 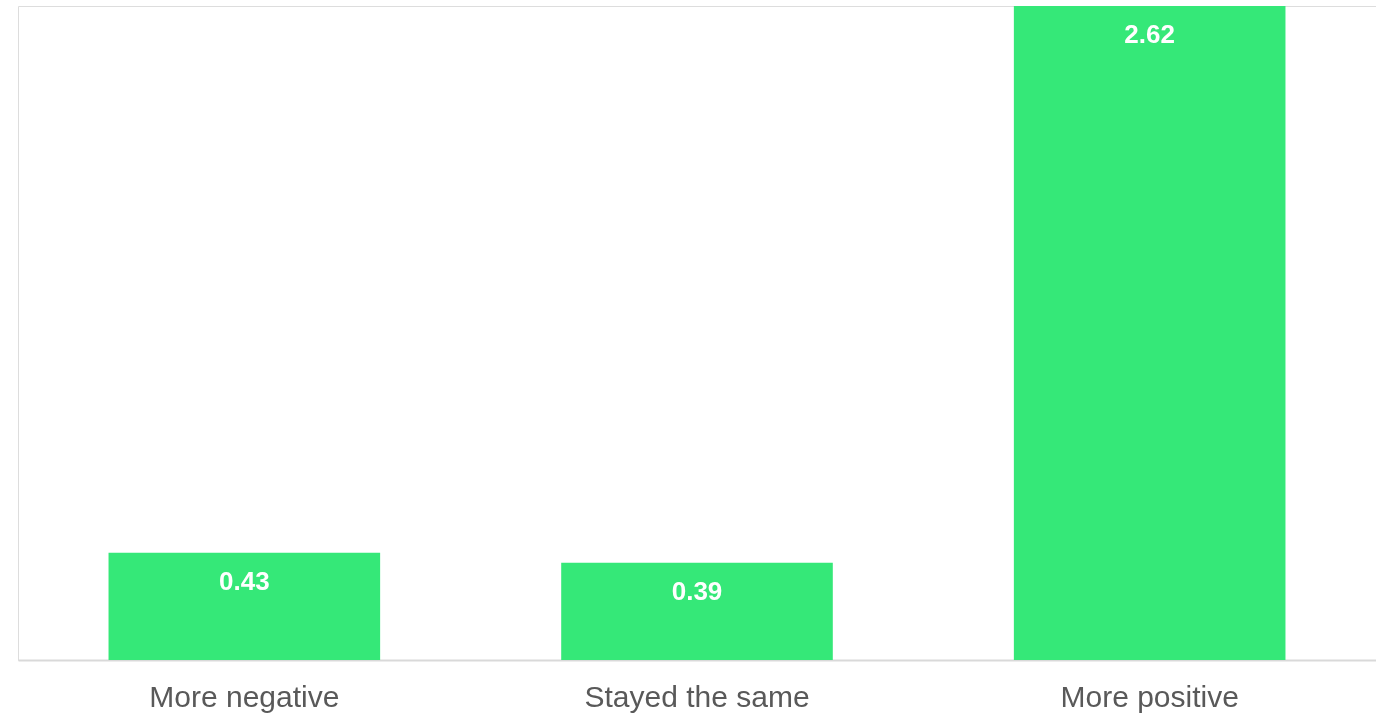 What do you see at coordinates (697, 590) in the screenshot?
I see `data-label: 0.39` at bounding box center [697, 590].